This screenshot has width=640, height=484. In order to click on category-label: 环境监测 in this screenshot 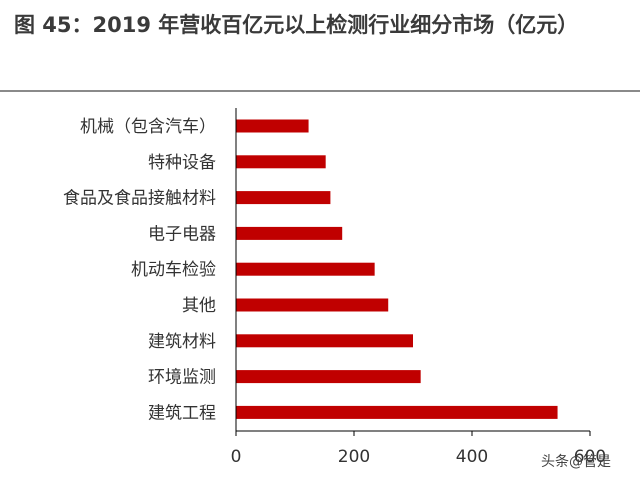, I will do `click(182, 378)`.